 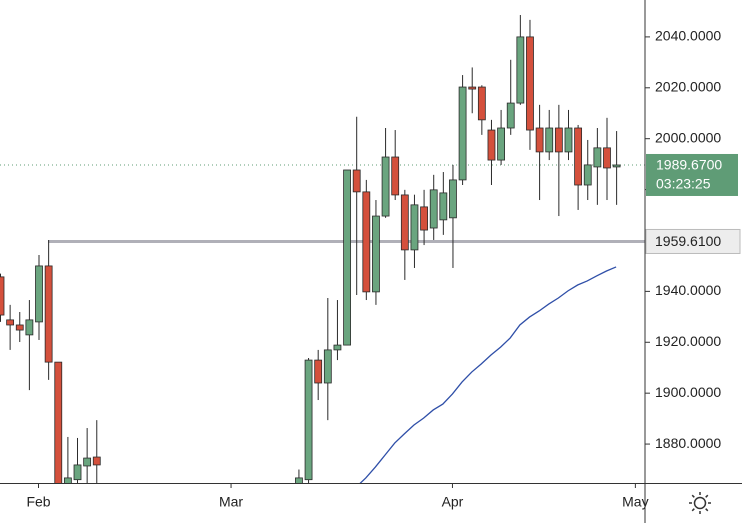 What do you see at coordinates (688, 443) in the screenshot?
I see `y-tick-label: 1880.0000` at bounding box center [688, 443].